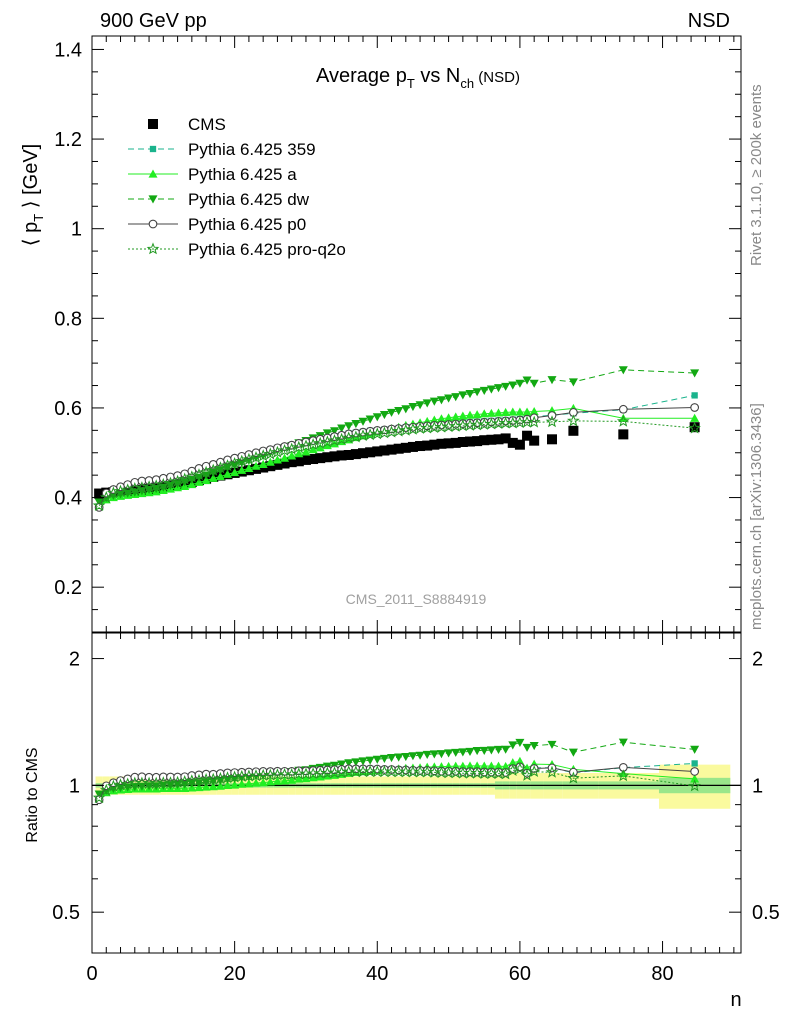 Image resolution: width=786 pixels, height=1029 pixels. Describe the element at coordinates (33, 195) in the screenshot. I see `y-axis-label: ⟨ pT ⟩ [GeV]` at that location.